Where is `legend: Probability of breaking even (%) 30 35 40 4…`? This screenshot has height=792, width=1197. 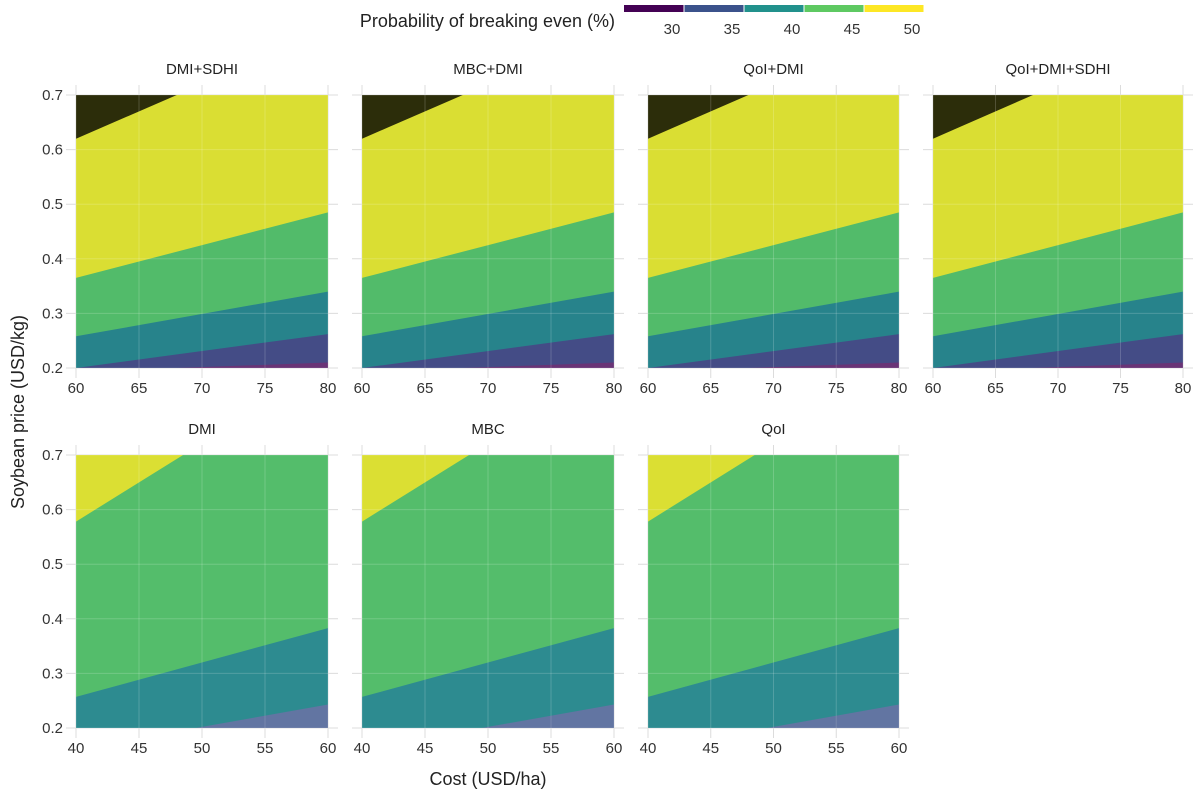
legend: Probability of breaking even (%) 30 35 40 4… is located at coordinates (642, 21).